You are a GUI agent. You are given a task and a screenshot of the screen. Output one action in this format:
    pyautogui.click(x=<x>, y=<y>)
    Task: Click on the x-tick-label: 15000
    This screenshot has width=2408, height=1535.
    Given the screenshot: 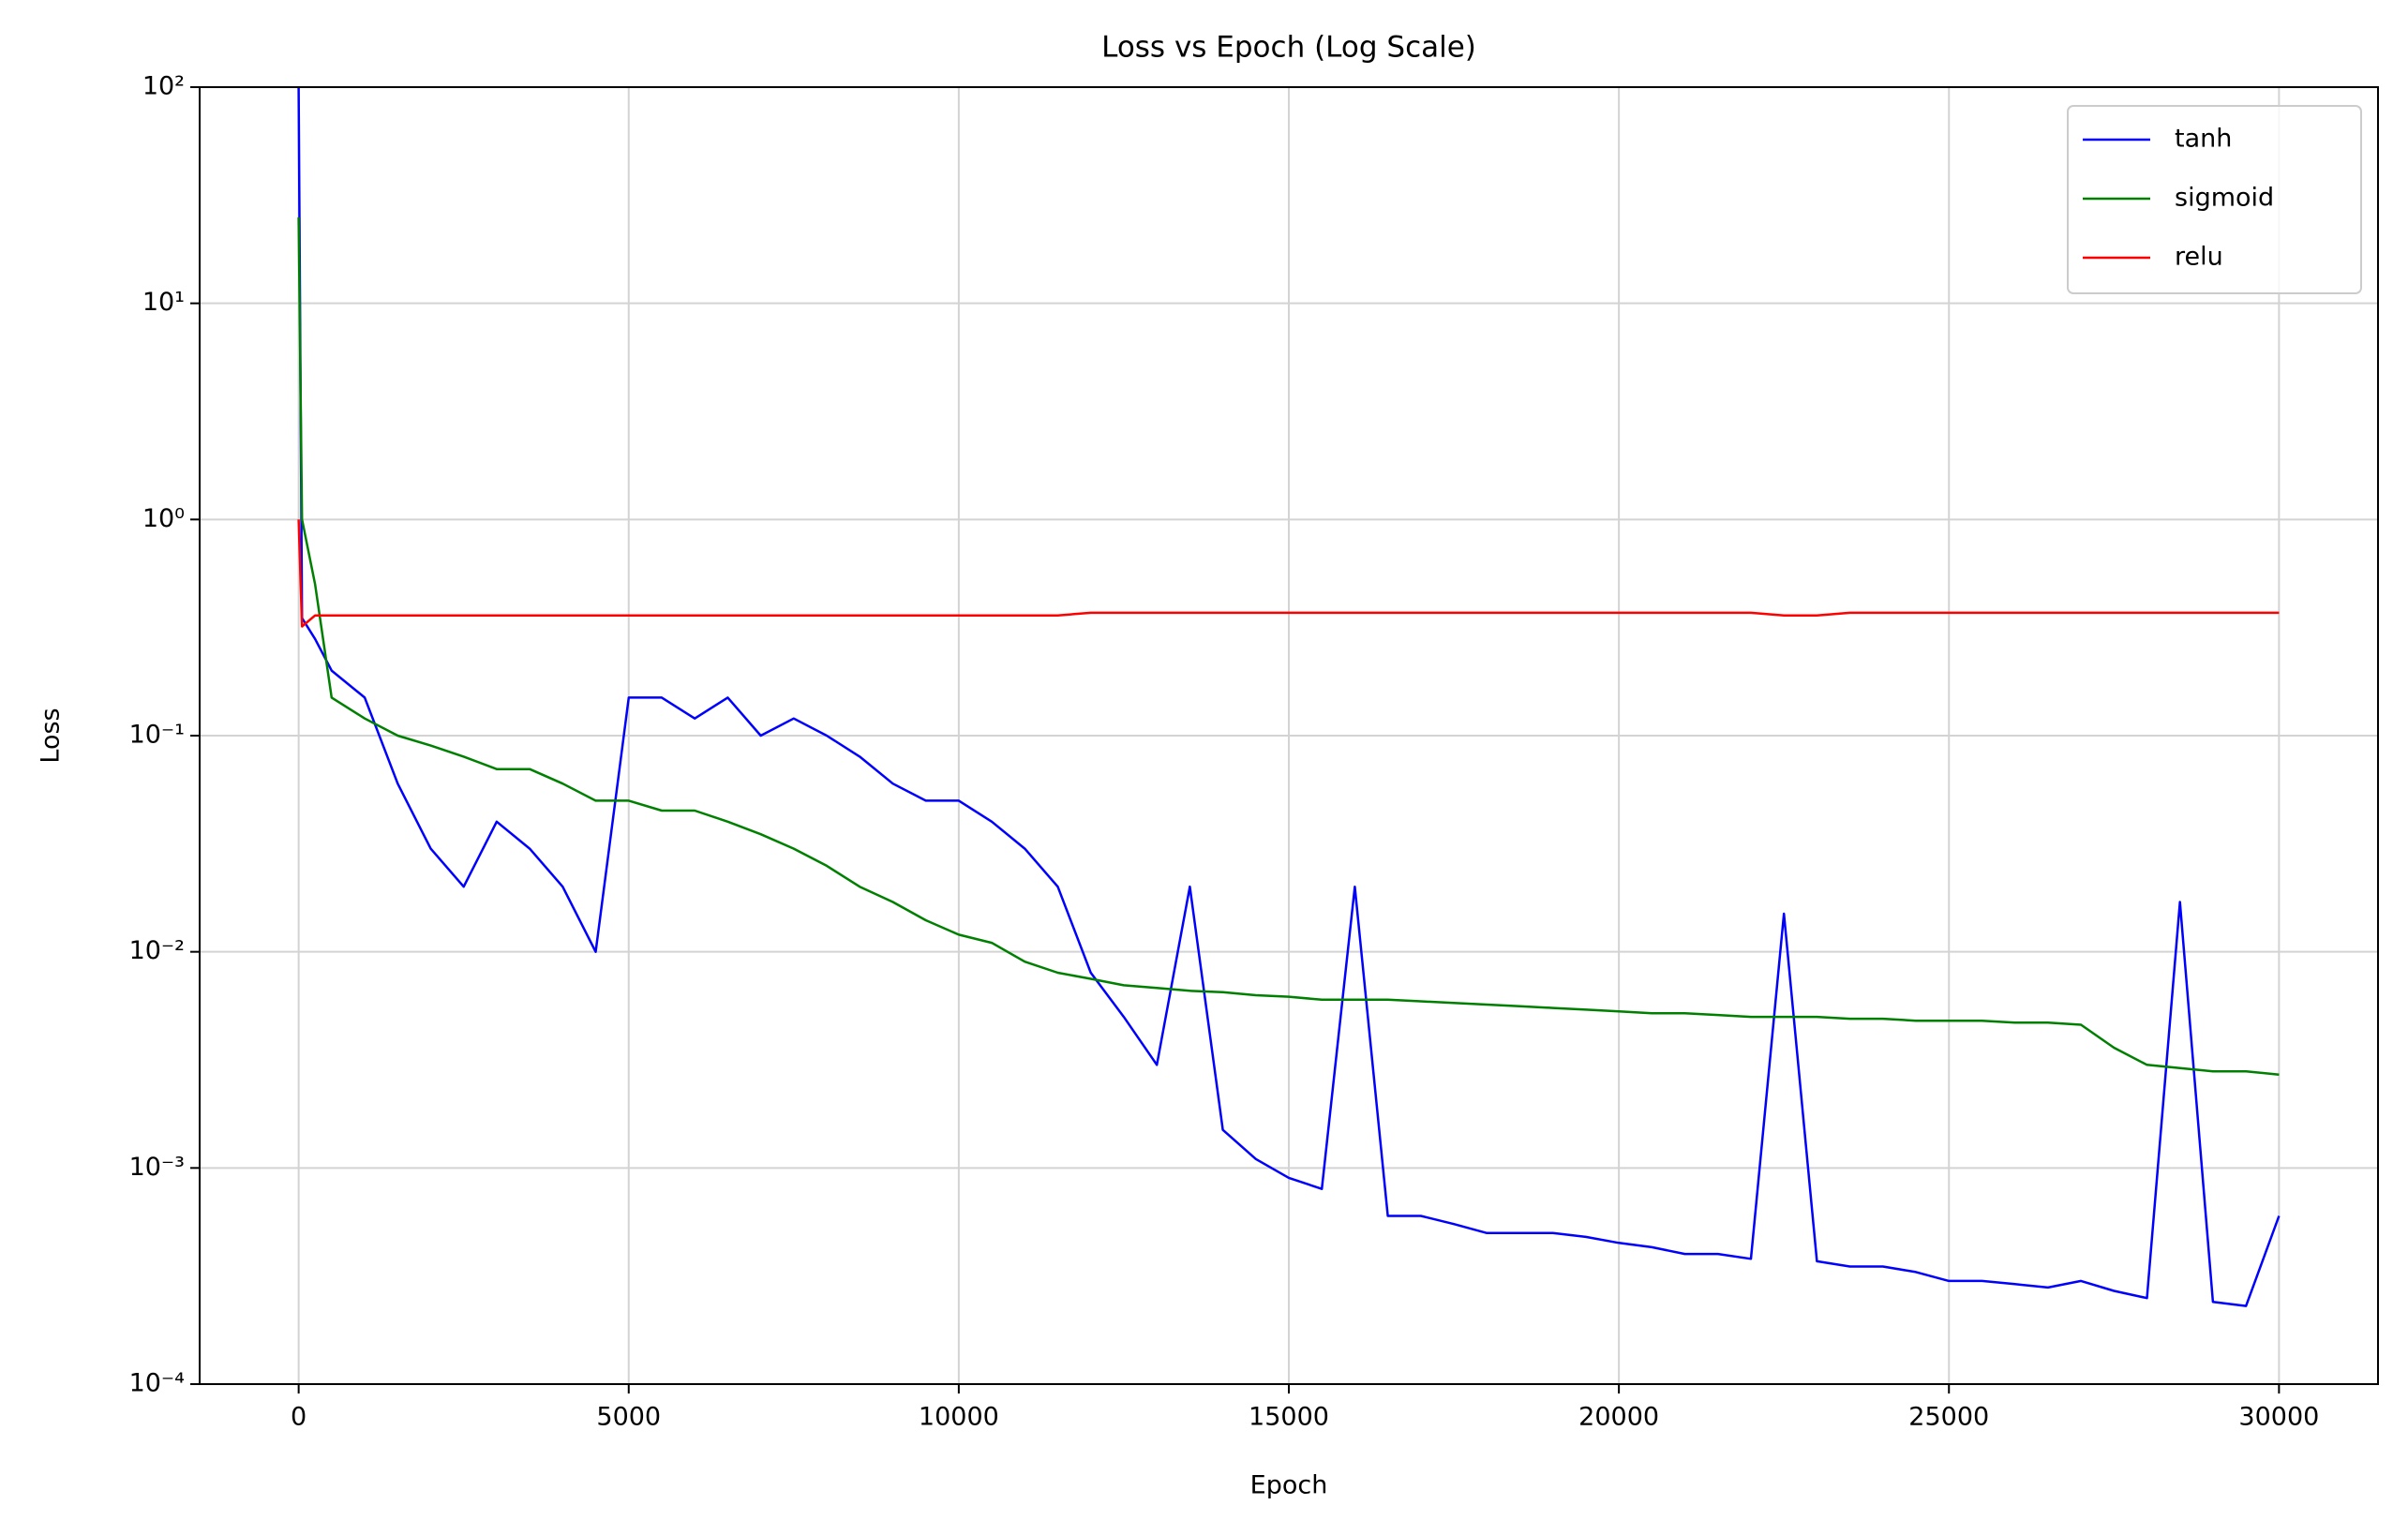 What is the action you would take?
    pyautogui.click(x=1289, y=1417)
    